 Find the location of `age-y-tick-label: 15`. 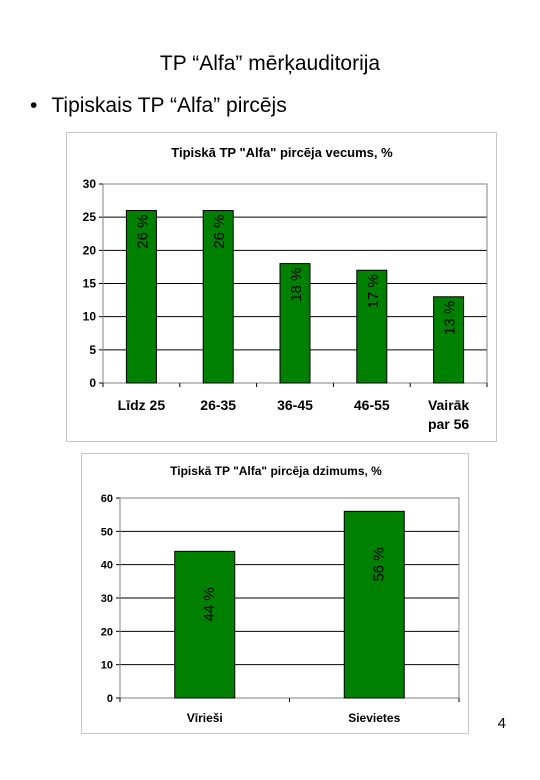

age-y-tick-label: 15 is located at coordinates (90, 284).